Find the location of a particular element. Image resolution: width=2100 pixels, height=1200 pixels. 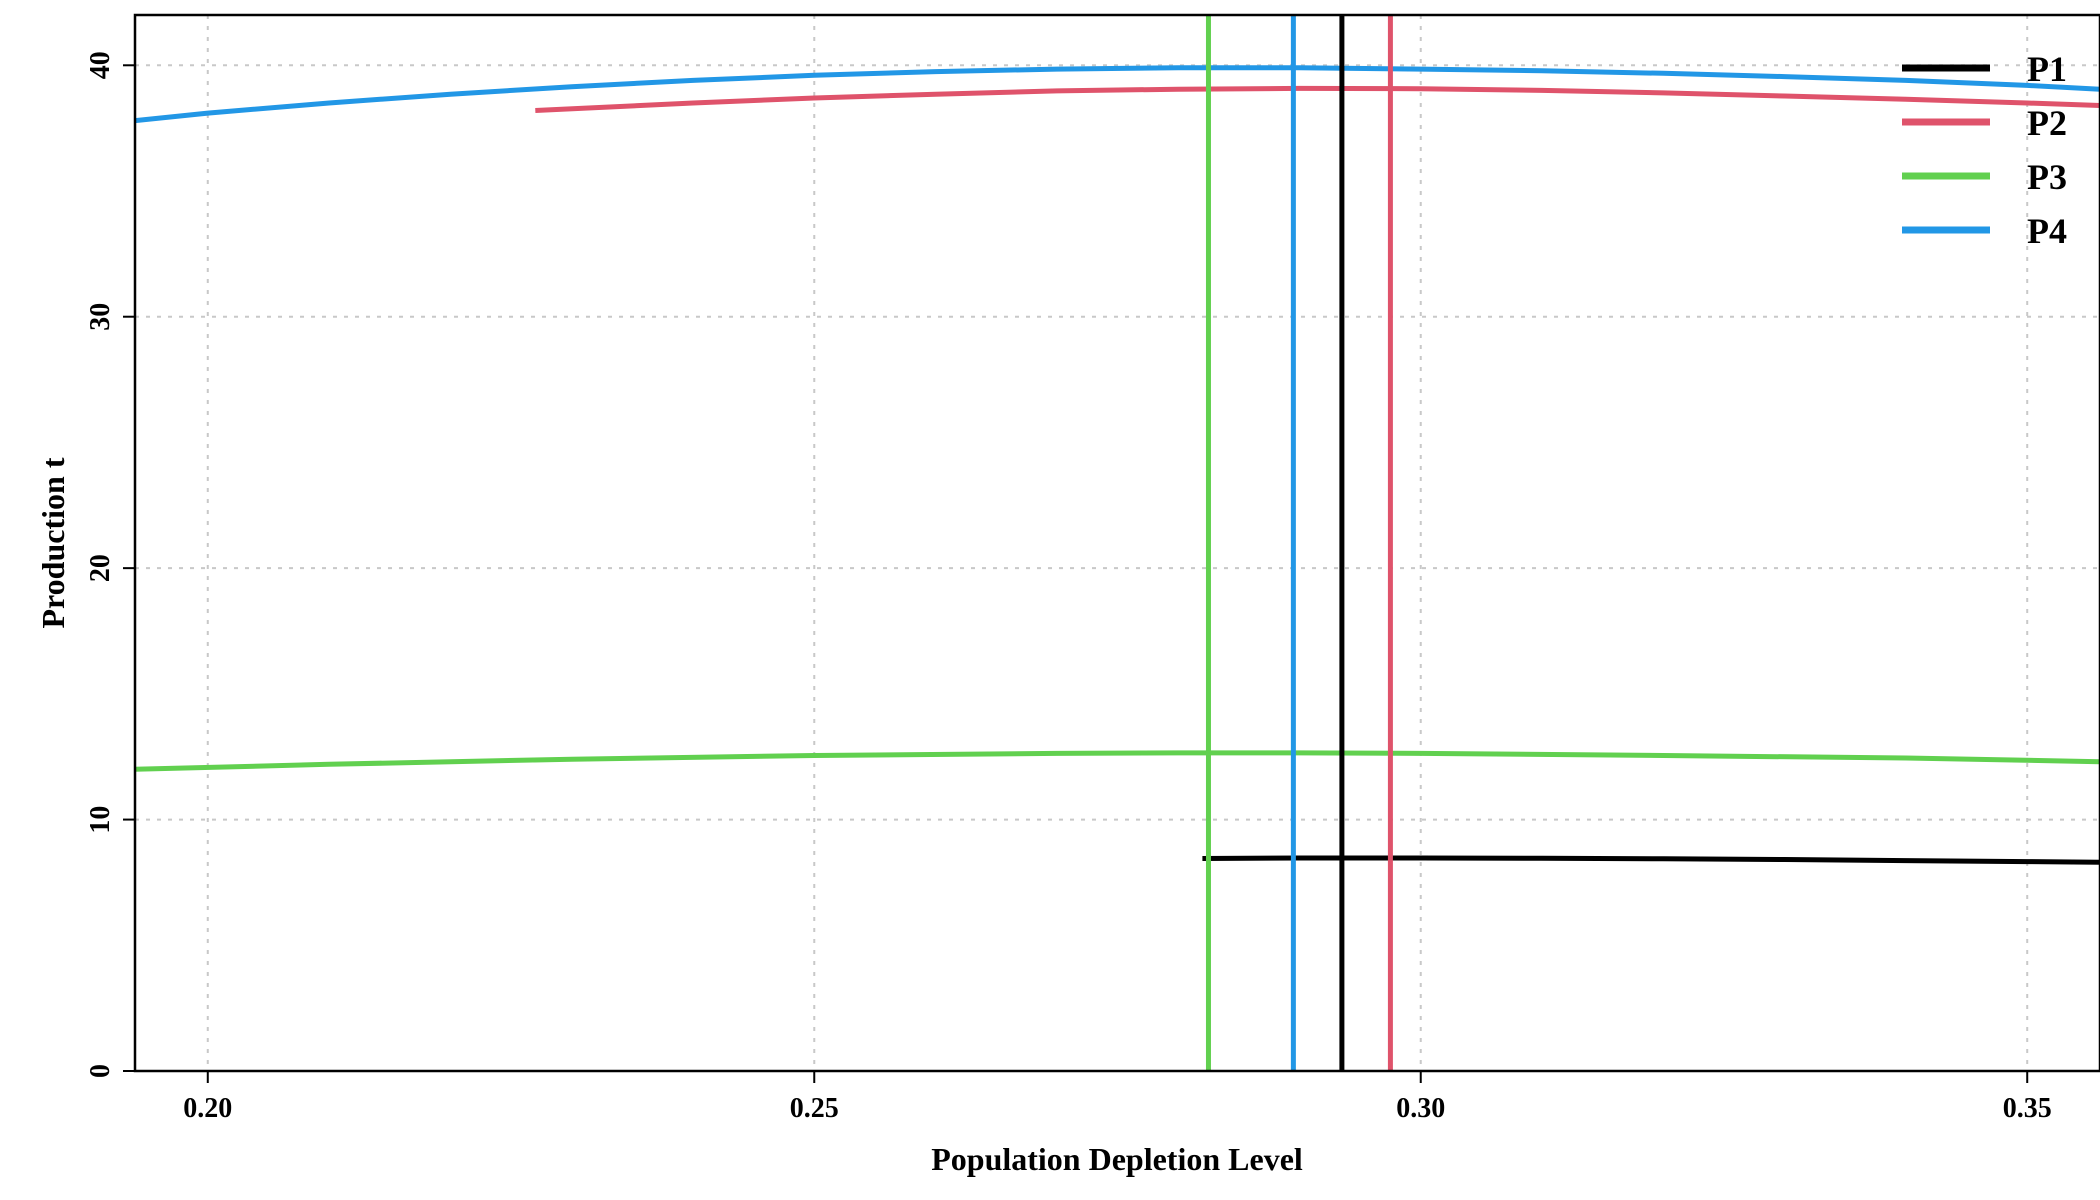

x-tick-label: 0.30 is located at coordinates (1420, 1108).